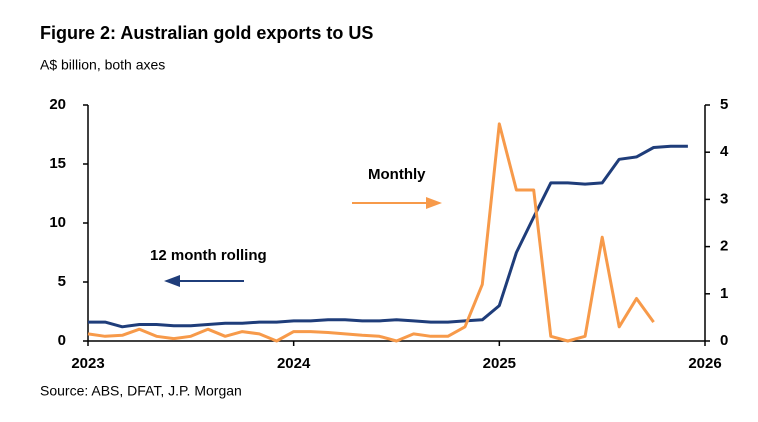  What do you see at coordinates (724, 246) in the screenshot?
I see `y2-tick-label: 2` at bounding box center [724, 246].